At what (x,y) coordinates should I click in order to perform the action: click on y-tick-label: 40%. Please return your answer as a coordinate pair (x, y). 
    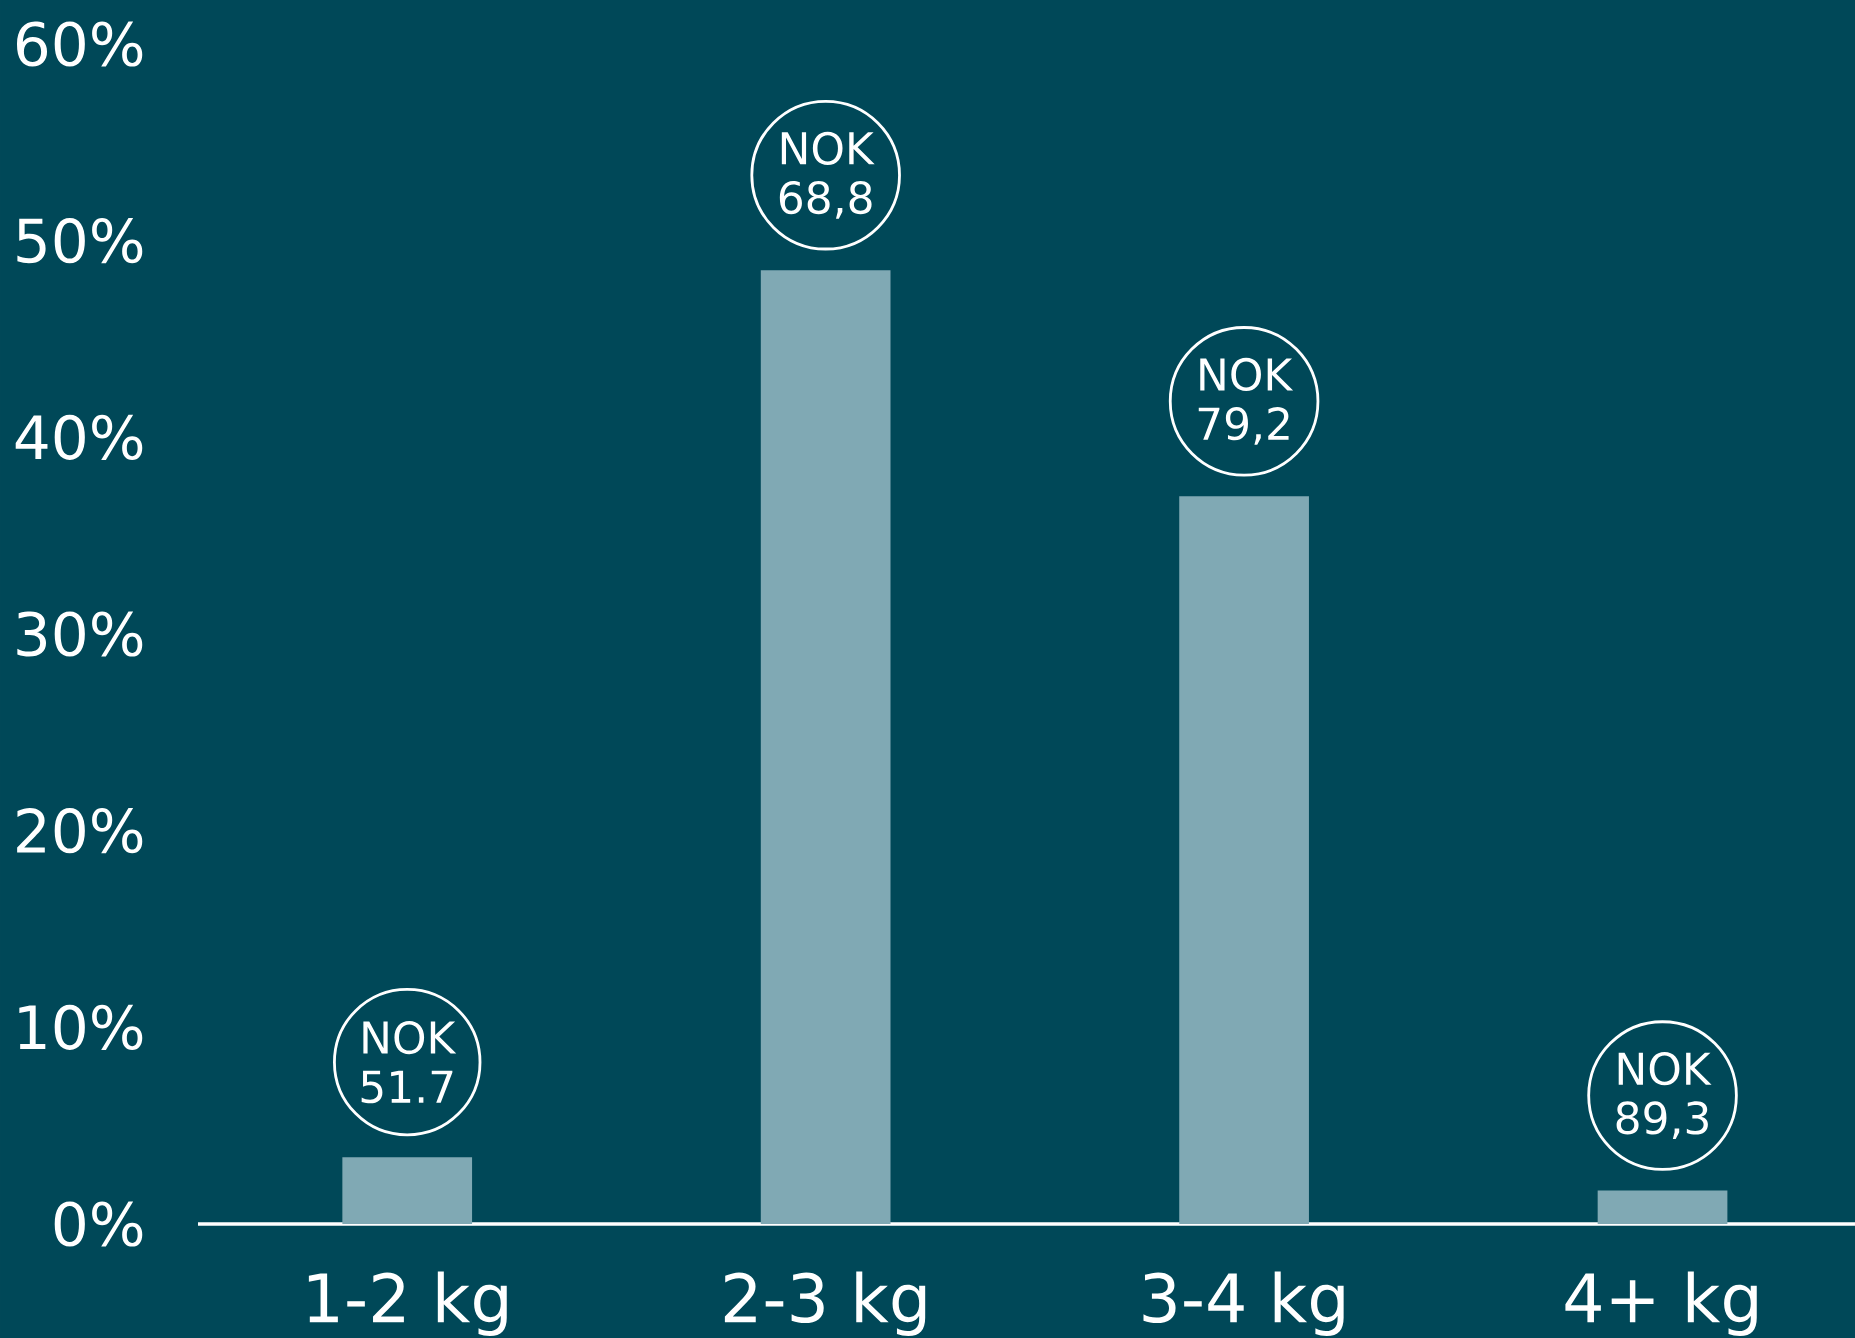
    Looking at the image, I should click on (79, 437).